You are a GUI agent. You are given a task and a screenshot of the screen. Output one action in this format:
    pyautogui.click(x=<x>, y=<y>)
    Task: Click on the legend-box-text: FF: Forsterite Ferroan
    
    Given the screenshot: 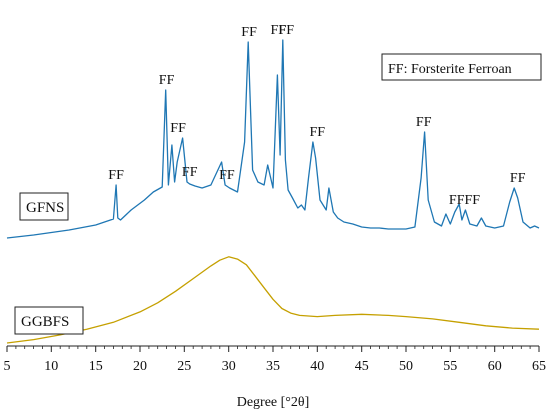 What is the action you would take?
    pyautogui.click(x=450, y=69)
    